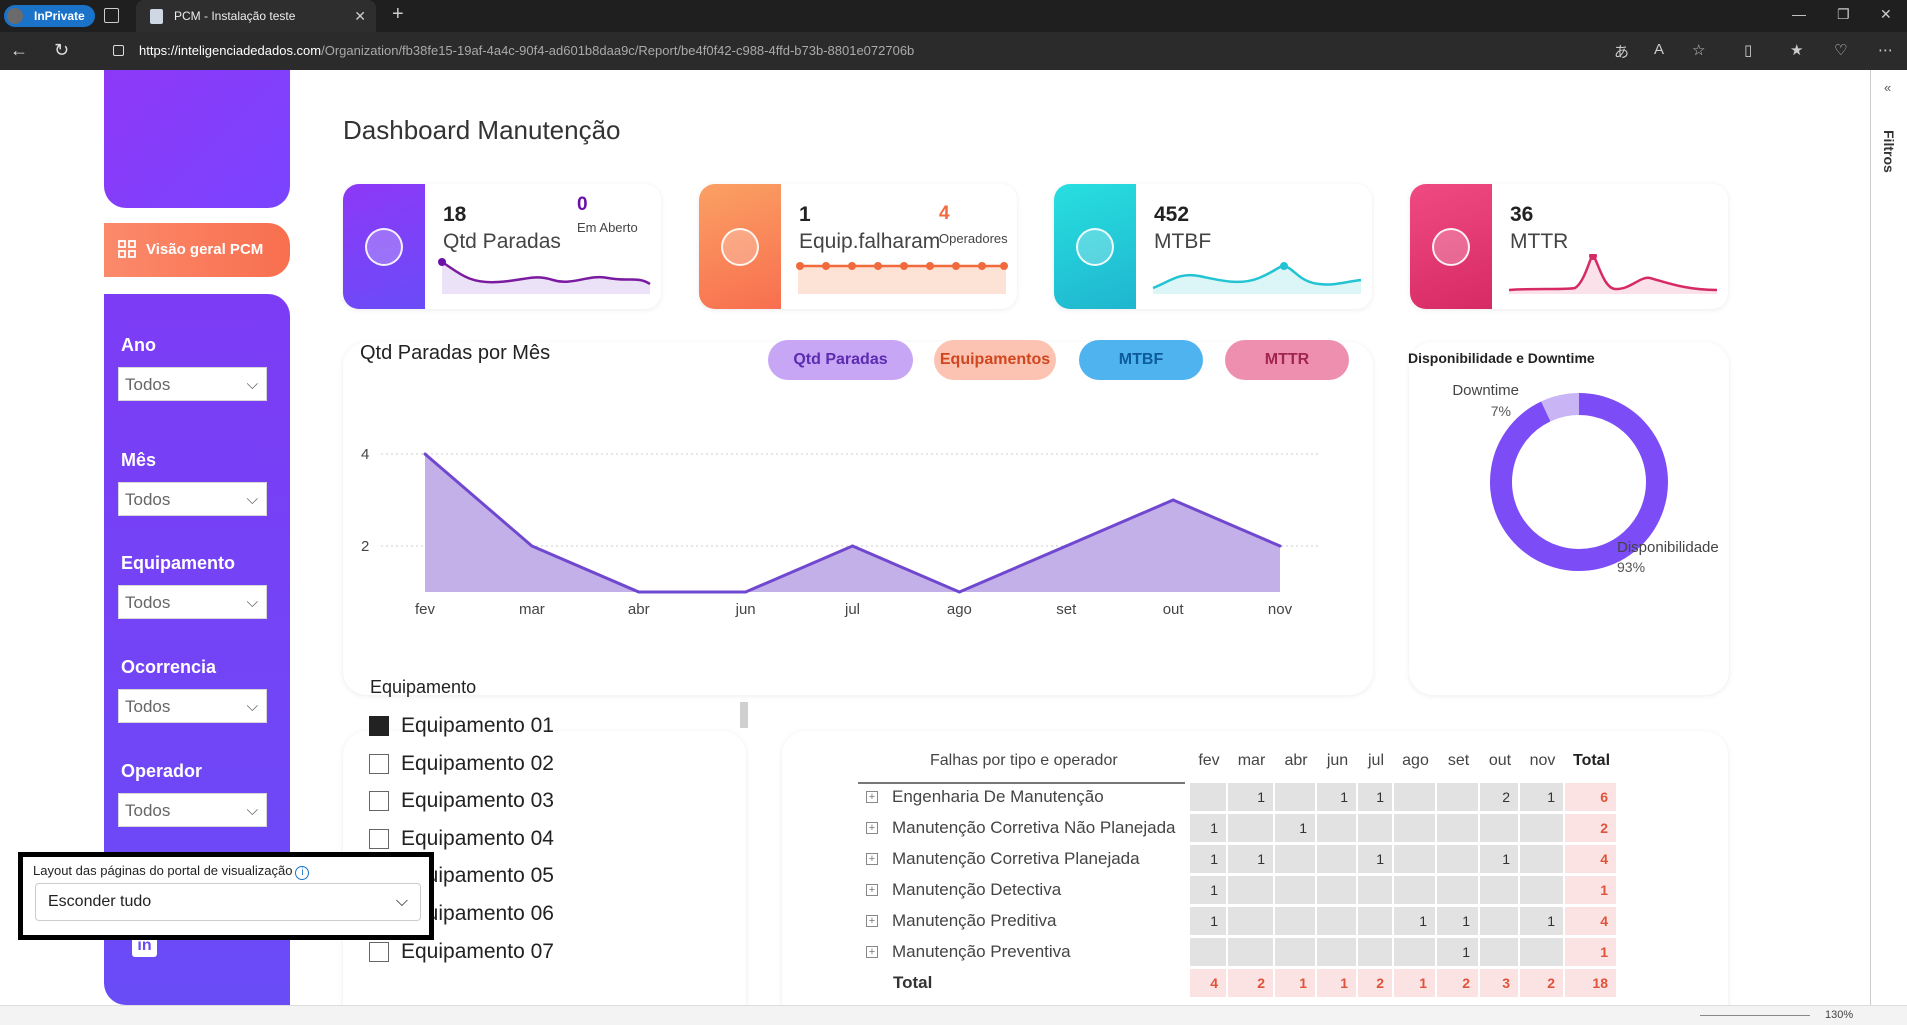 The height and width of the screenshot is (1025, 1907). I want to click on matrix-row-label: Manutenção Corretiva Não Planejada, so click(1034, 827).